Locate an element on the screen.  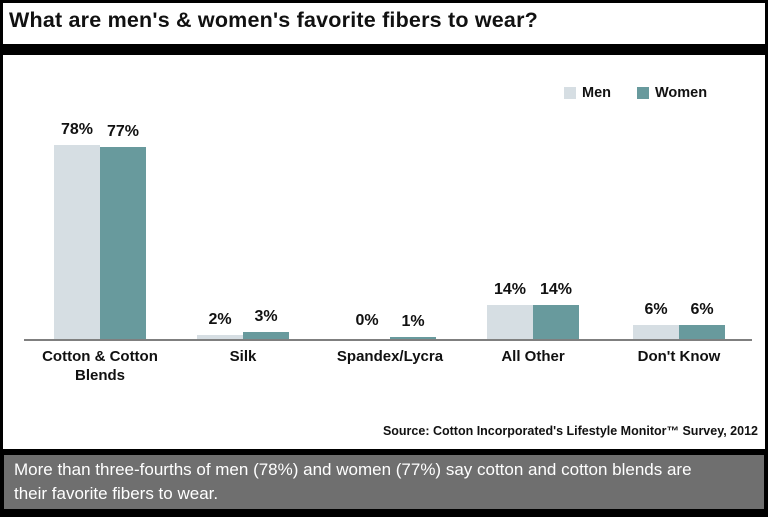
value-label-men-3: 0% is located at coordinates (367, 320).